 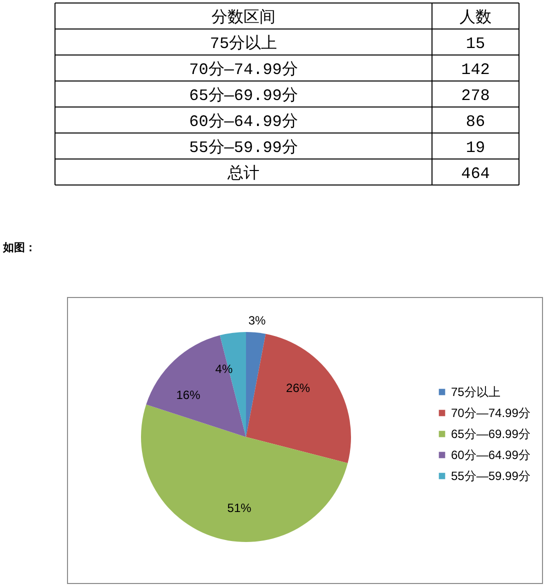 I want to click on text: 55分—59.99分, so click(x=243, y=148).